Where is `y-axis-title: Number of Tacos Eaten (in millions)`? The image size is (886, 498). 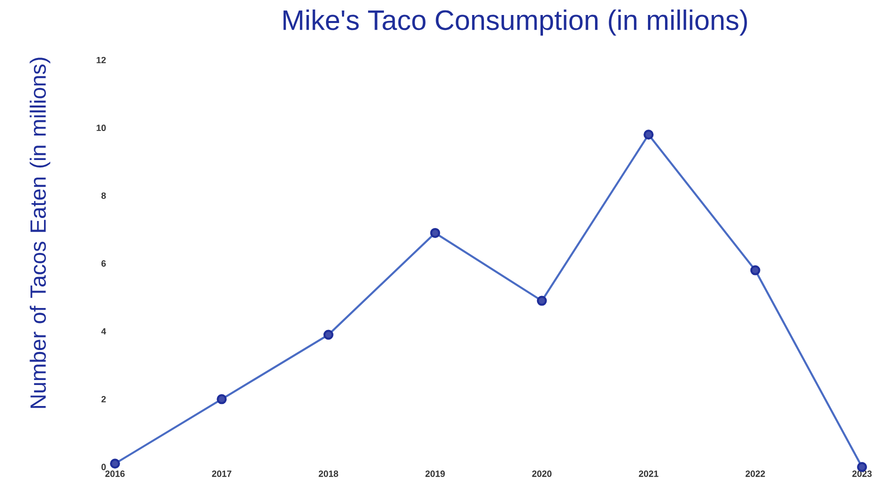
y-axis-title: Number of Tacos Eaten (in millions) is located at coordinates (40, 233).